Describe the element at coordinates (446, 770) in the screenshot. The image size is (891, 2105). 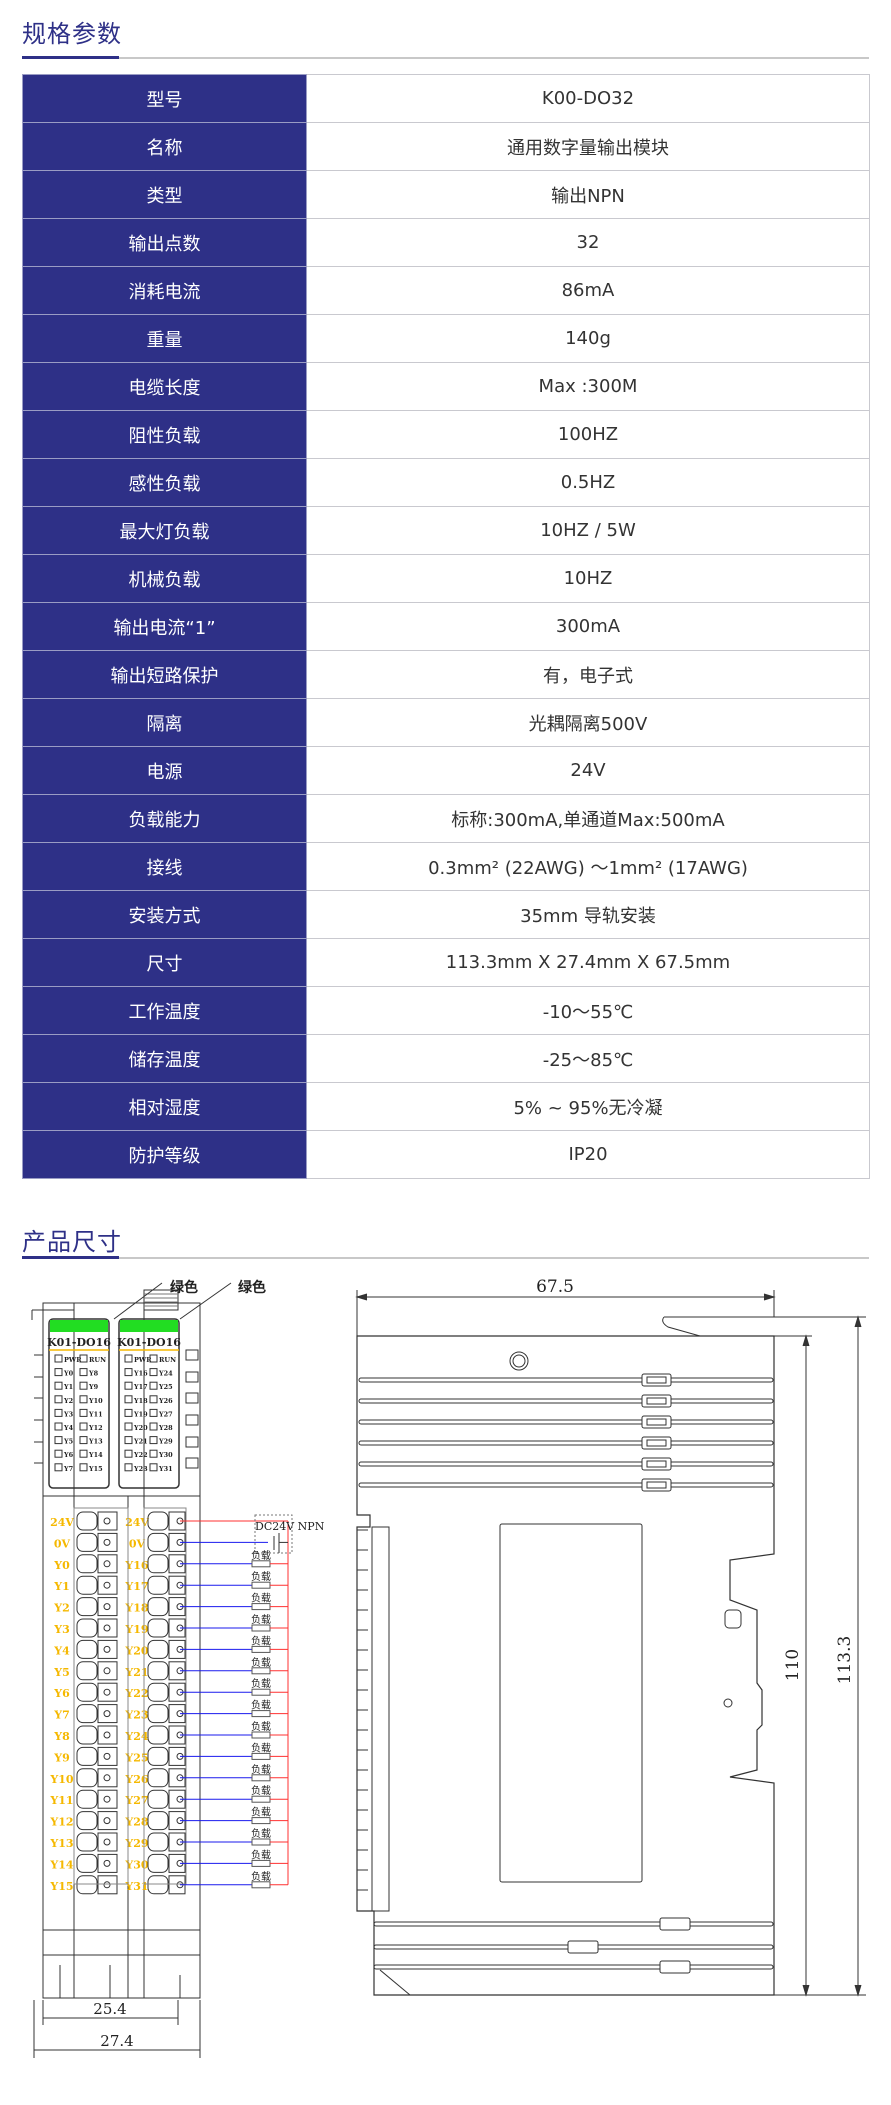
I see `spec-row: 电源 24V` at that location.